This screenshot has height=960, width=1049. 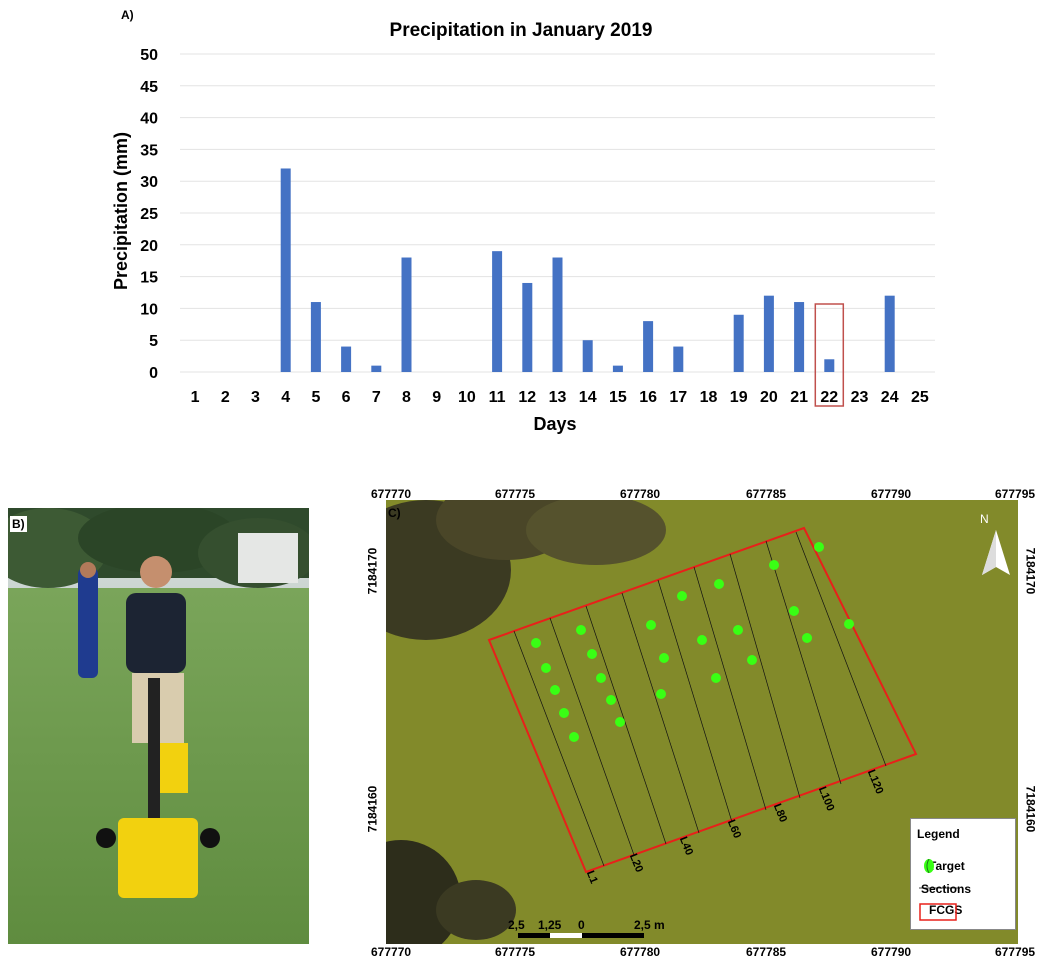 I want to click on field-photo-illustration, so click(x=158, y=726).